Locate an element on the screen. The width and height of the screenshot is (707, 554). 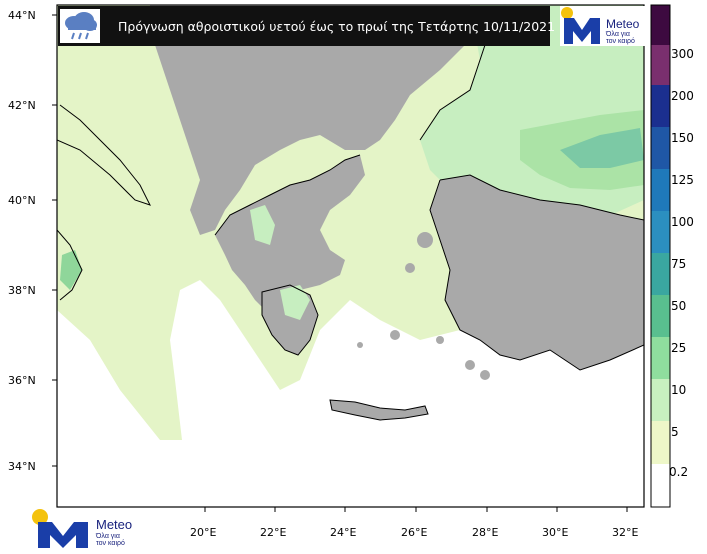
meteo-logo-bottom: Meteo Όλα για τον καιρό is located at coordinates (90, 528).